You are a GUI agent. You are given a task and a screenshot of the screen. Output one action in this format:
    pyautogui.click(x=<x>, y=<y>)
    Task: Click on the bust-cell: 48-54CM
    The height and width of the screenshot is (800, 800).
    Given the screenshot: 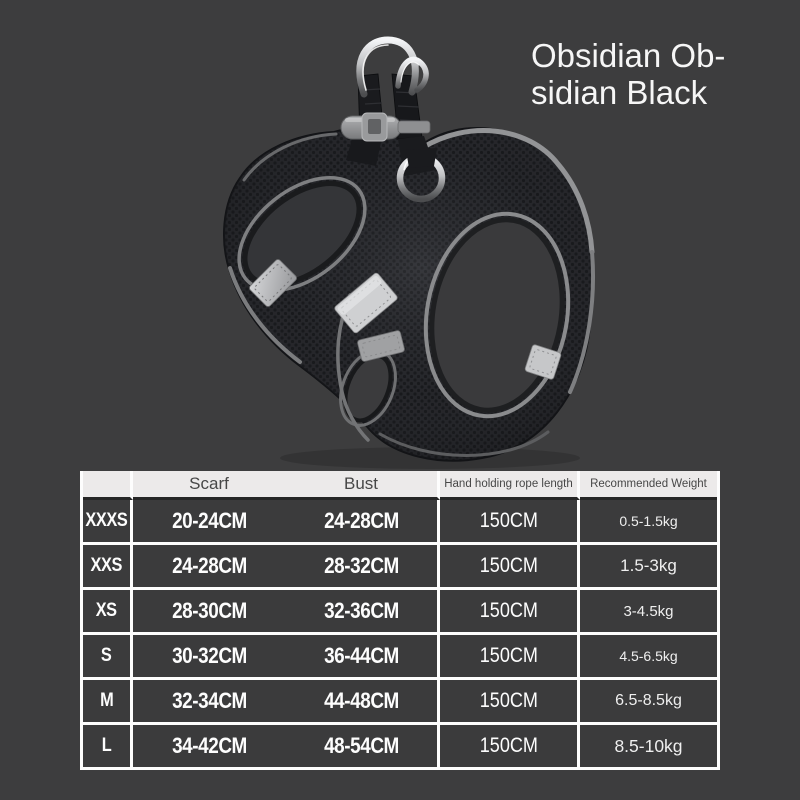 What is the action you would take?
    pyautogui.click(x=362, y=746)
    